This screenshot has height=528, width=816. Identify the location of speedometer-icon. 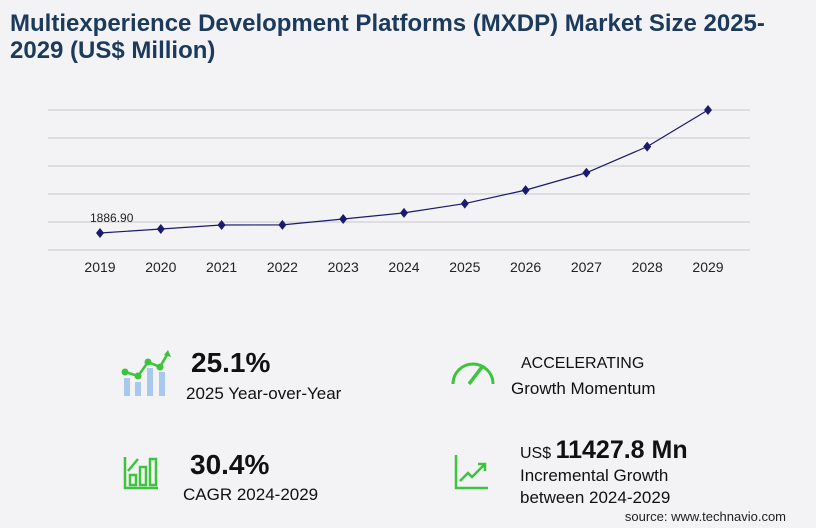
(473, 375).